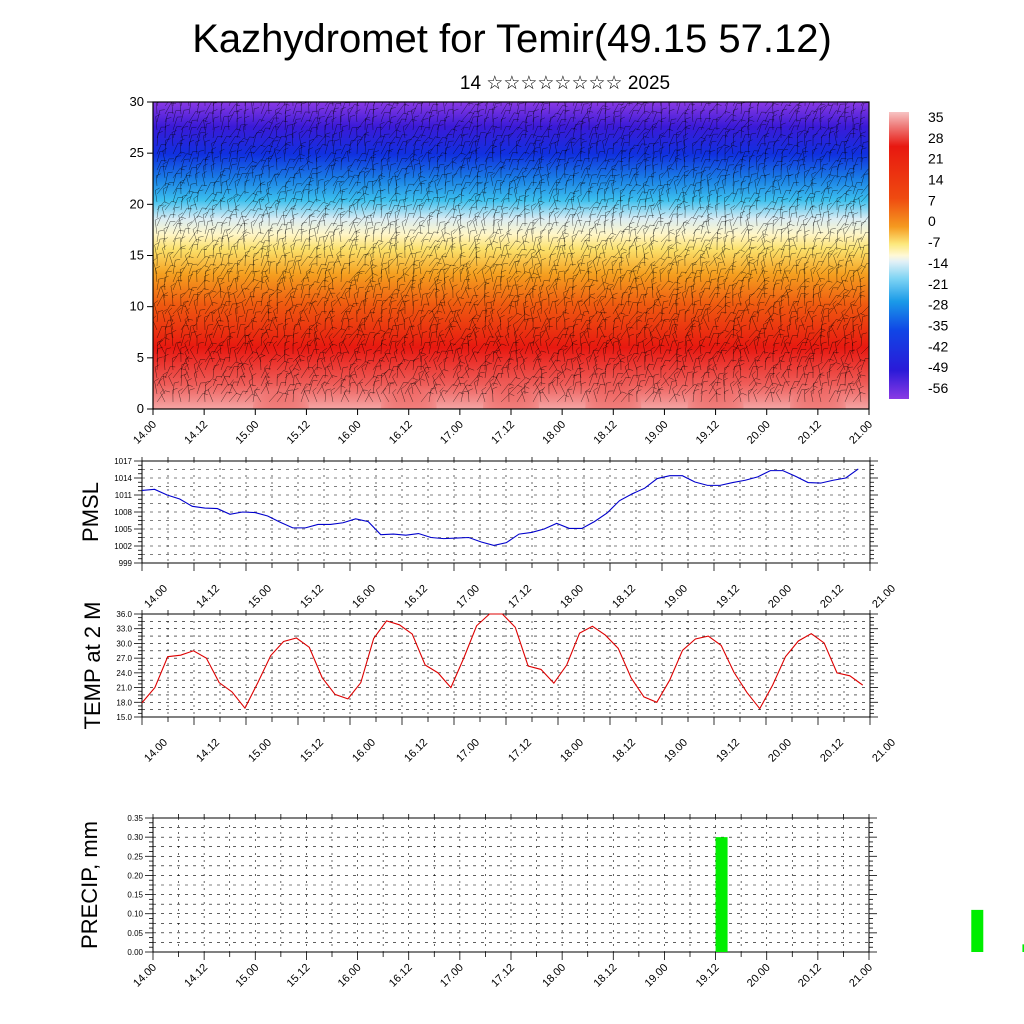 This screenshot has height=1024, width=1024. What do you see at coordinates (572, 597) in the screenshot?
I see `x-tick-label: 18.00` at bounding box center [572, 597].